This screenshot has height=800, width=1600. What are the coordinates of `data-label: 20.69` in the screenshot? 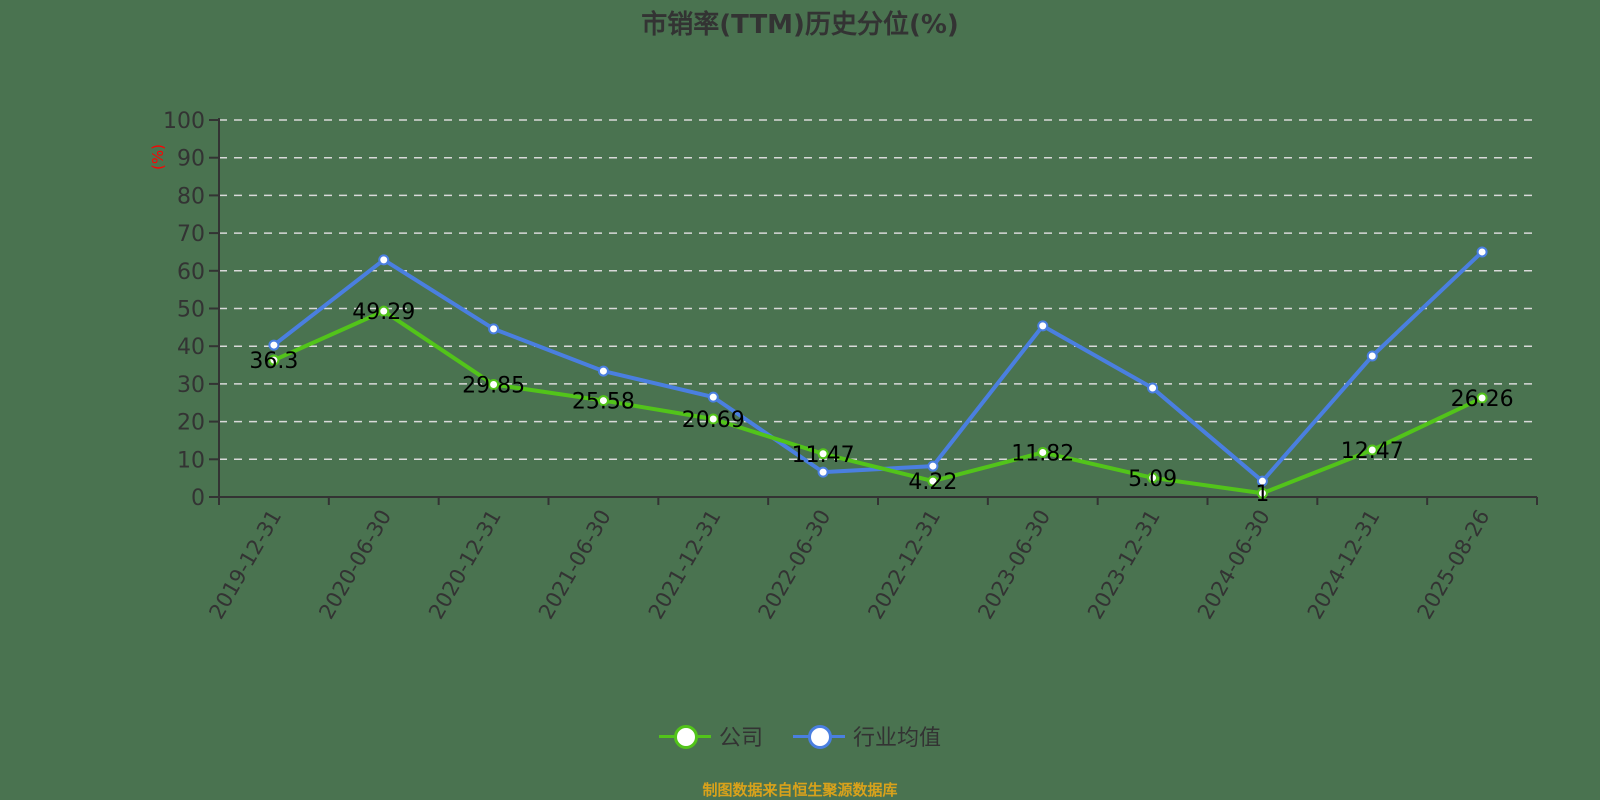 It's located at (713, 420).